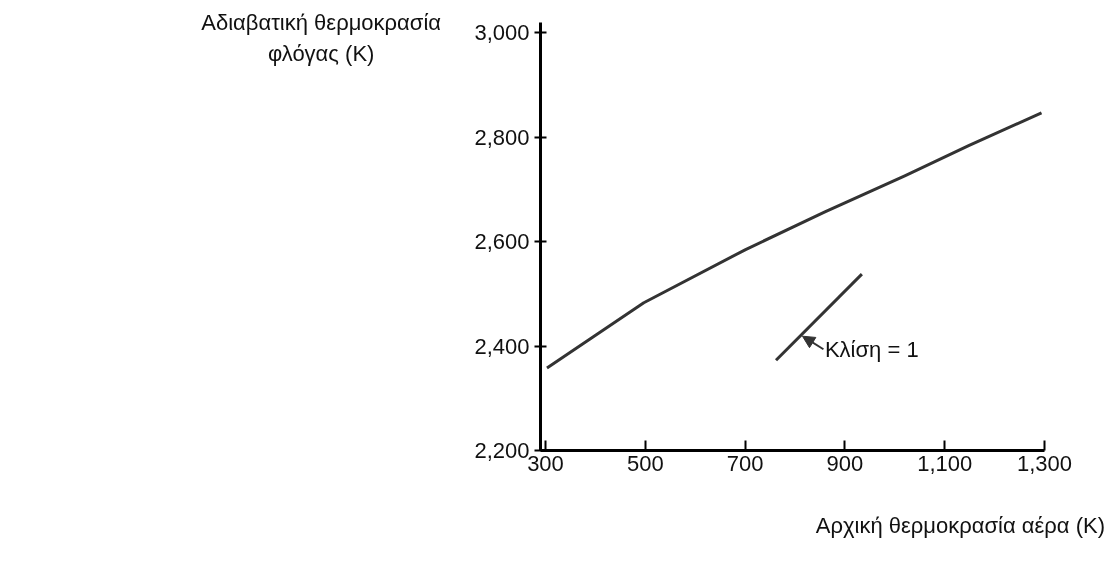  Describe the element at coordinates (502, 137) in the screenshot. I see `y-tick-label: 2,800` at that location.